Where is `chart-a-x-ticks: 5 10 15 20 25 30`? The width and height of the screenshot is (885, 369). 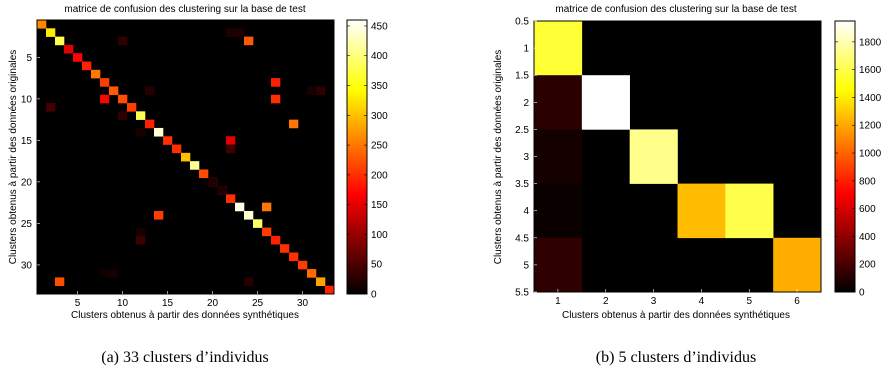 chart-a-x-ticks: 5 10 15 20 25 30 is located at coordinates (192, 300).